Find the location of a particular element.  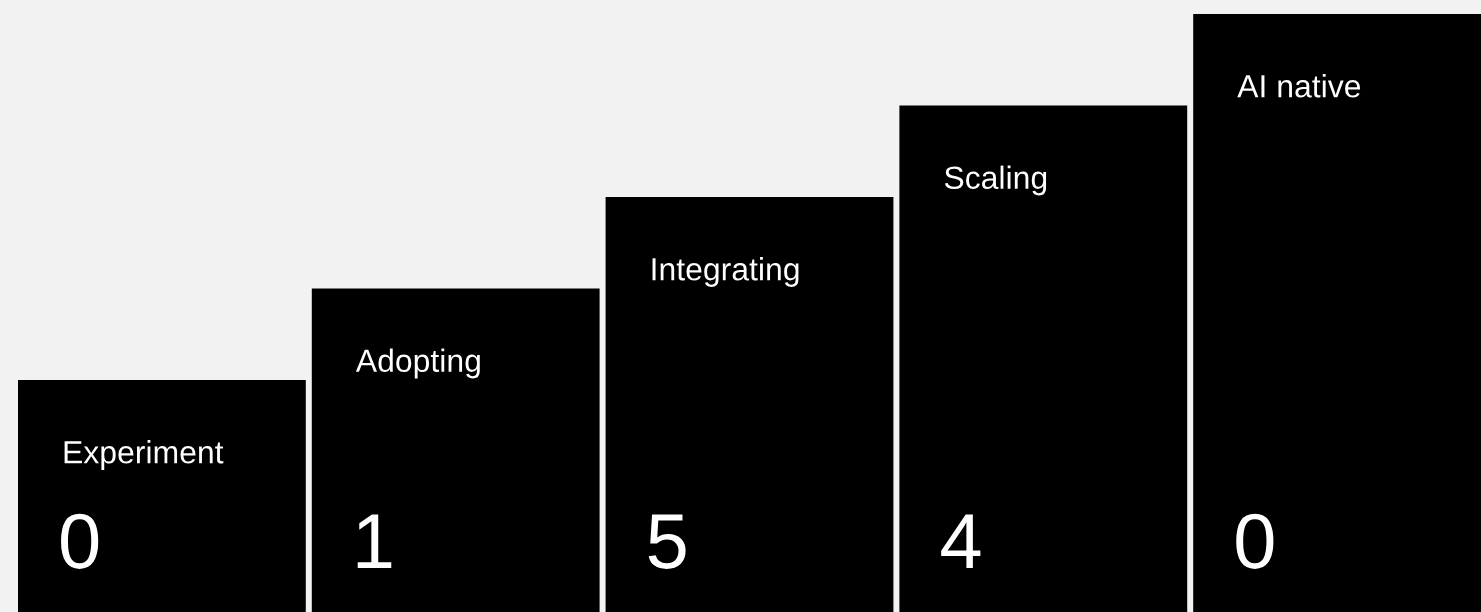

category-label: Adopting is located at coordinates (417, 363).